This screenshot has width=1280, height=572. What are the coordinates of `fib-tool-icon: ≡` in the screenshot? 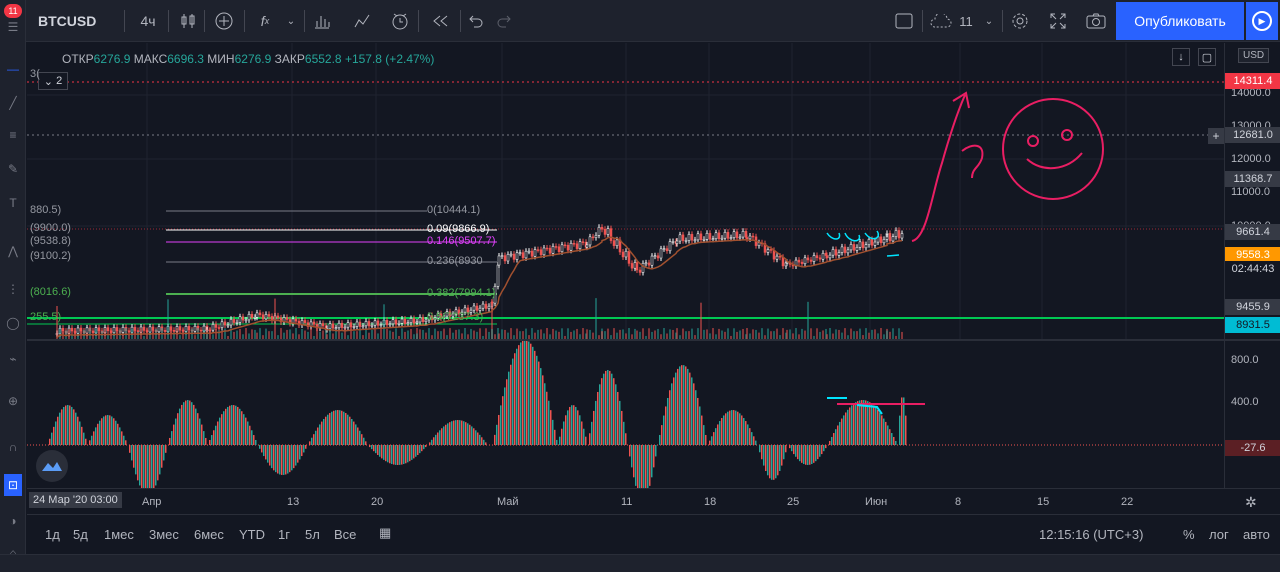 It's located at (13, 135).